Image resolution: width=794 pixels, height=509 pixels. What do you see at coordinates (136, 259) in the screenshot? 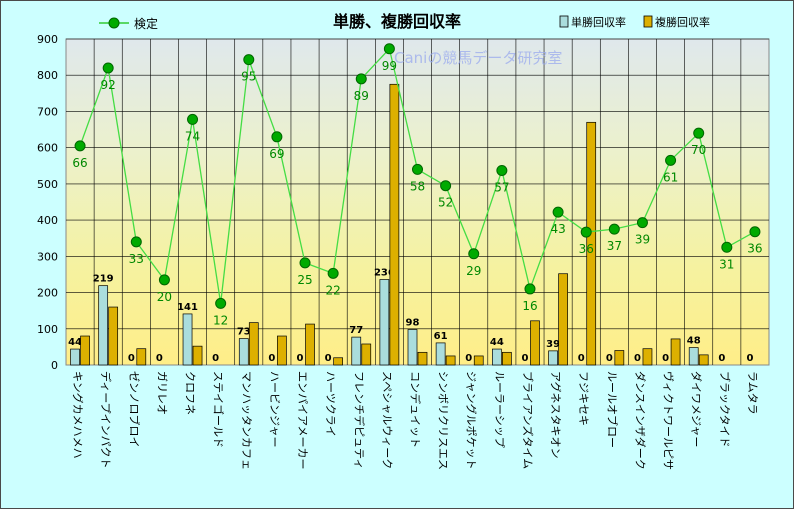
I see `point-label-kentei: 33` at bounding box center [136, 259].